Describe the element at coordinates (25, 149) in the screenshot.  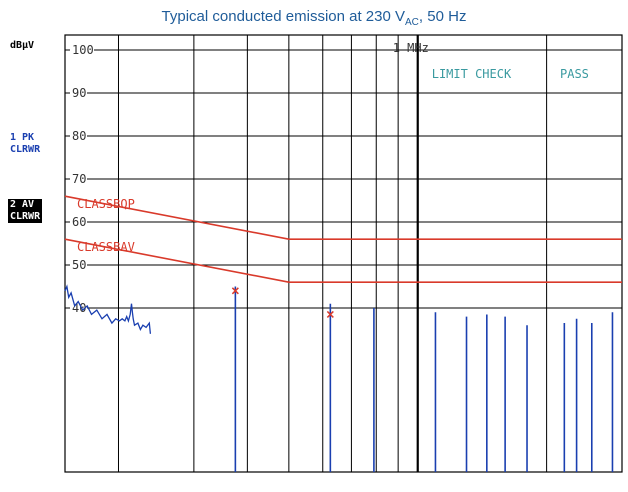
I see `trace-1-clear-mode: CLRWR` at that location.